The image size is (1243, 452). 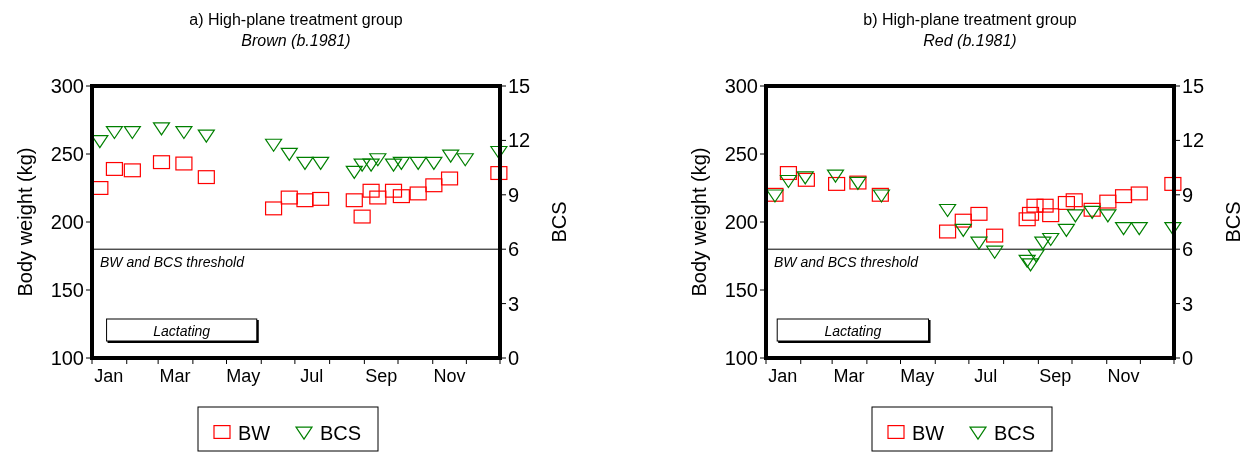 What do you see at coordinates (296, 19) in the screenshot?
I see `chart-title: a) High-plane treatment group` at bounding box center [296, 19].